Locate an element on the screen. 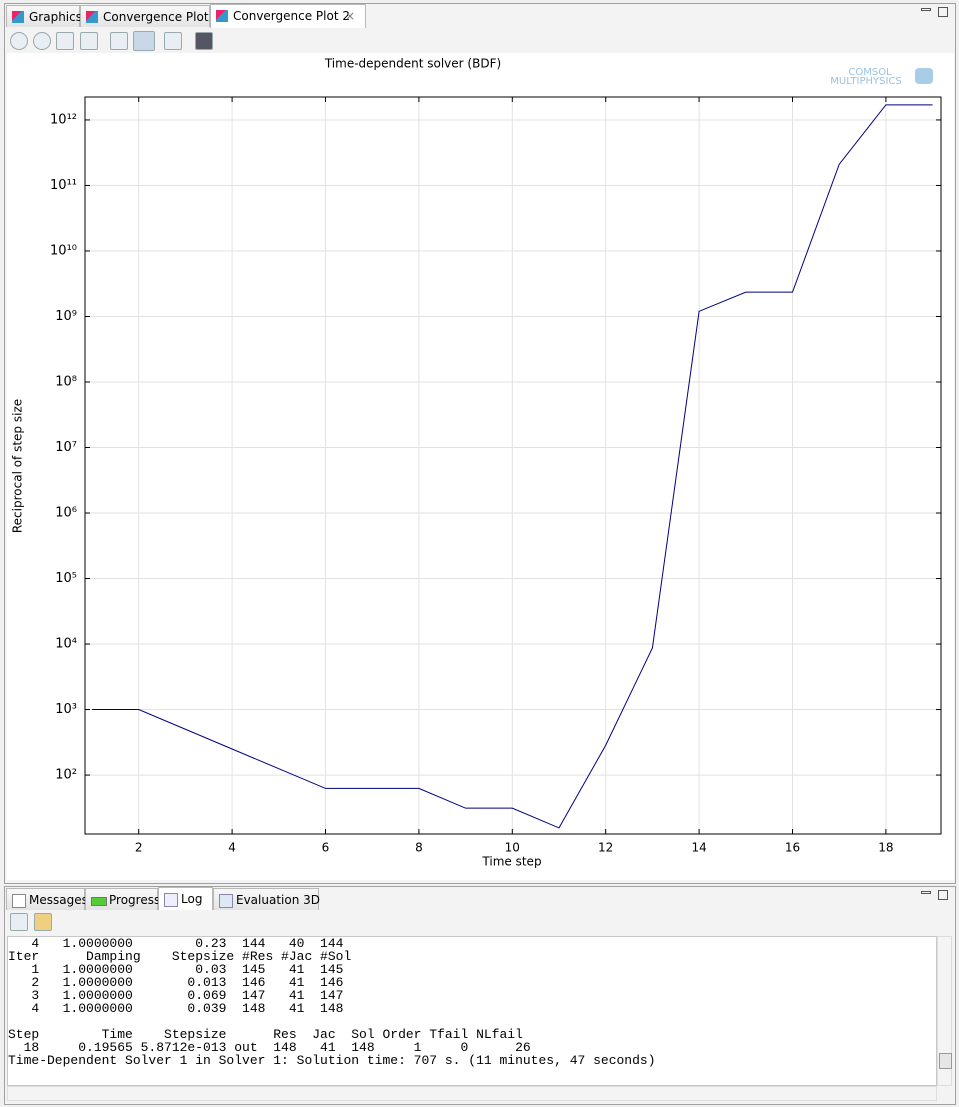 Image resolution: width=959 pixels, height=1107 pixels. chart-title: Time-dependent solver (BDF) is located at coordinates (412, 64).